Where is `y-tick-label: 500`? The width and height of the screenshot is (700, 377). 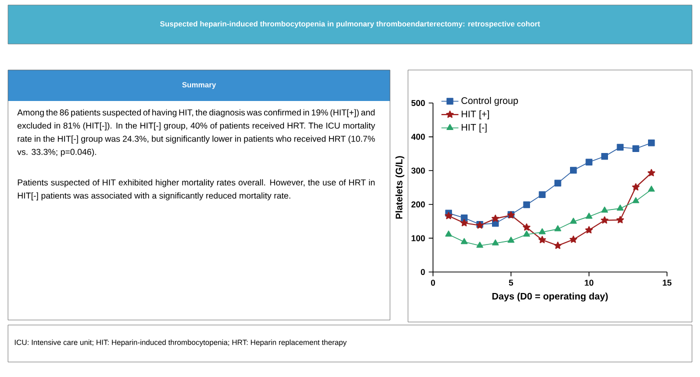 y-tick-label: 500 is located at coordinates (418, 103).